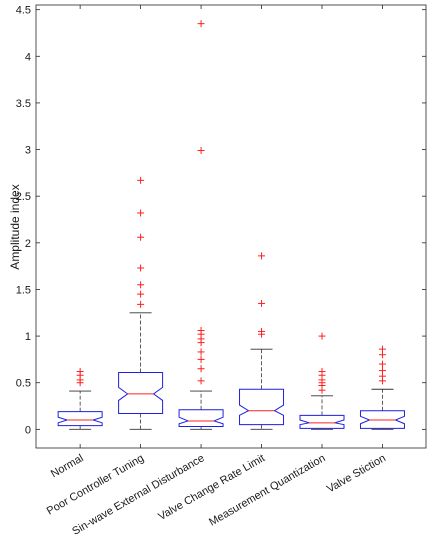 The image size is (439, 555). I want to click on x-category-label: Valve Change Rate Limit, so click(211, 487).